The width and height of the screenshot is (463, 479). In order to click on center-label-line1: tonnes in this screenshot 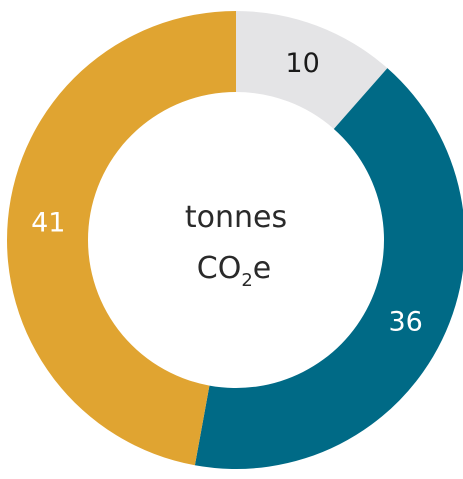, I will do `click(236, 217)`.